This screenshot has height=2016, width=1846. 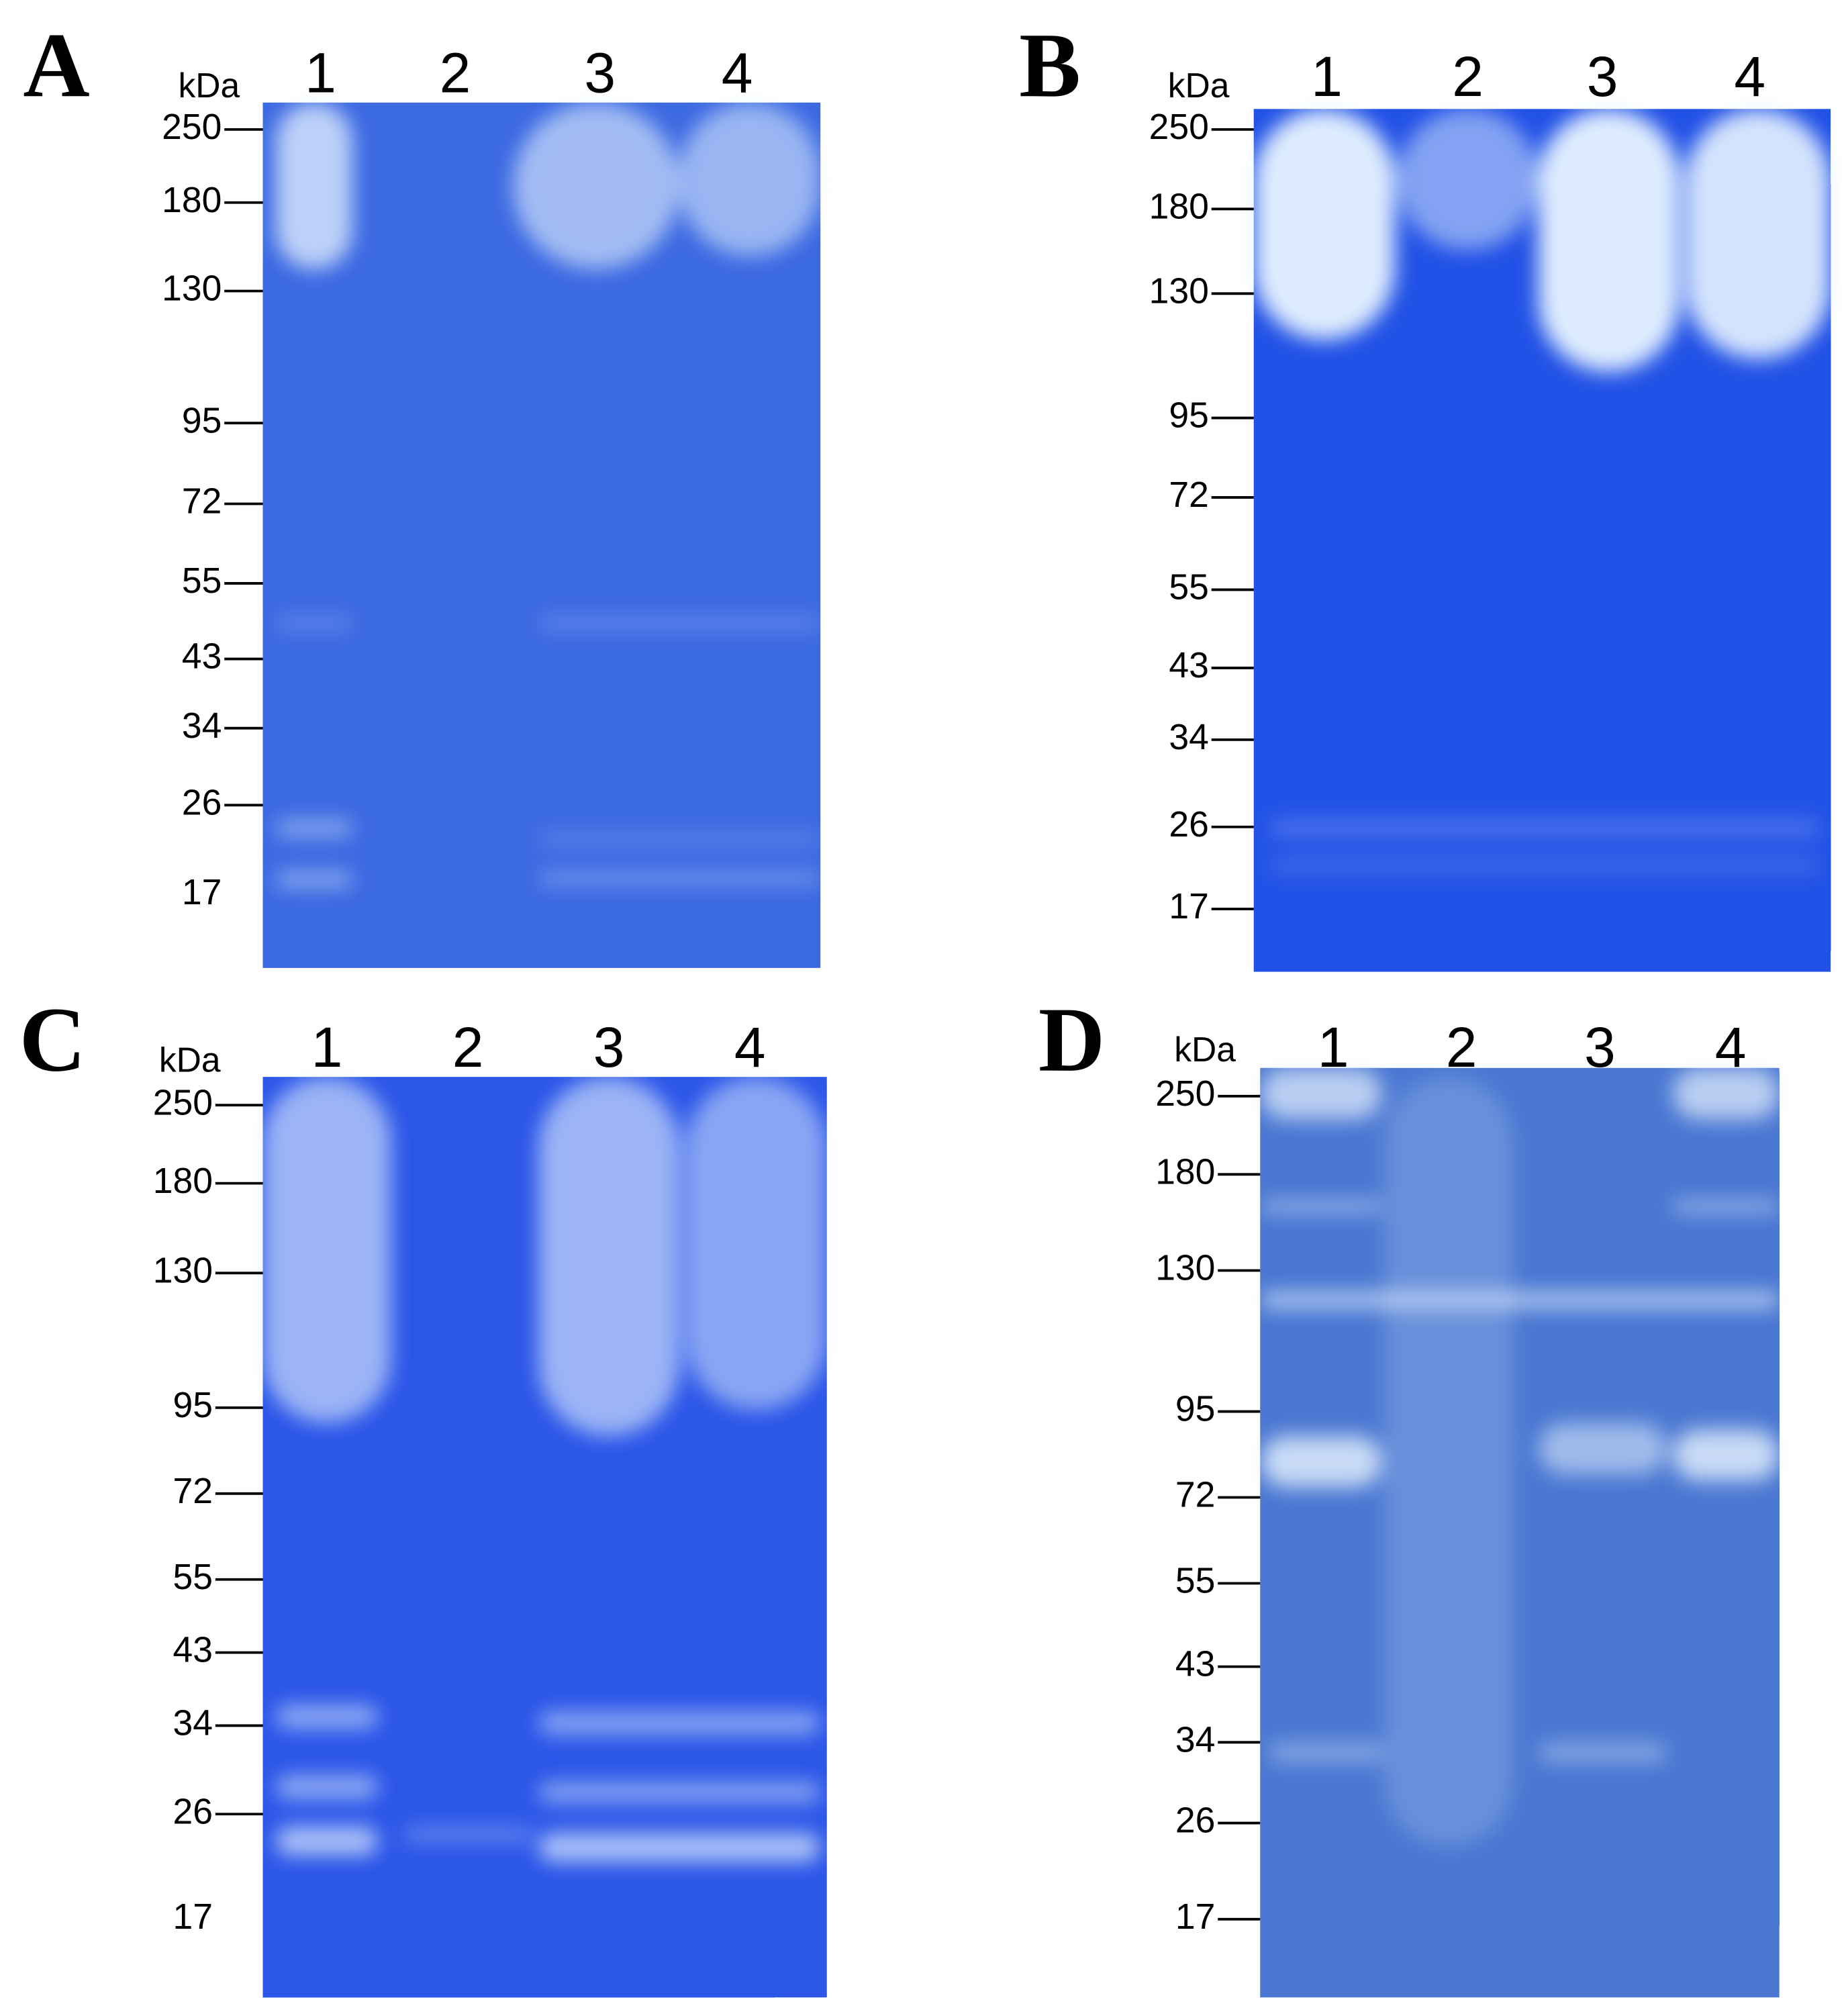 I want to click on marker-label: 17, so click(x=202, y=892).